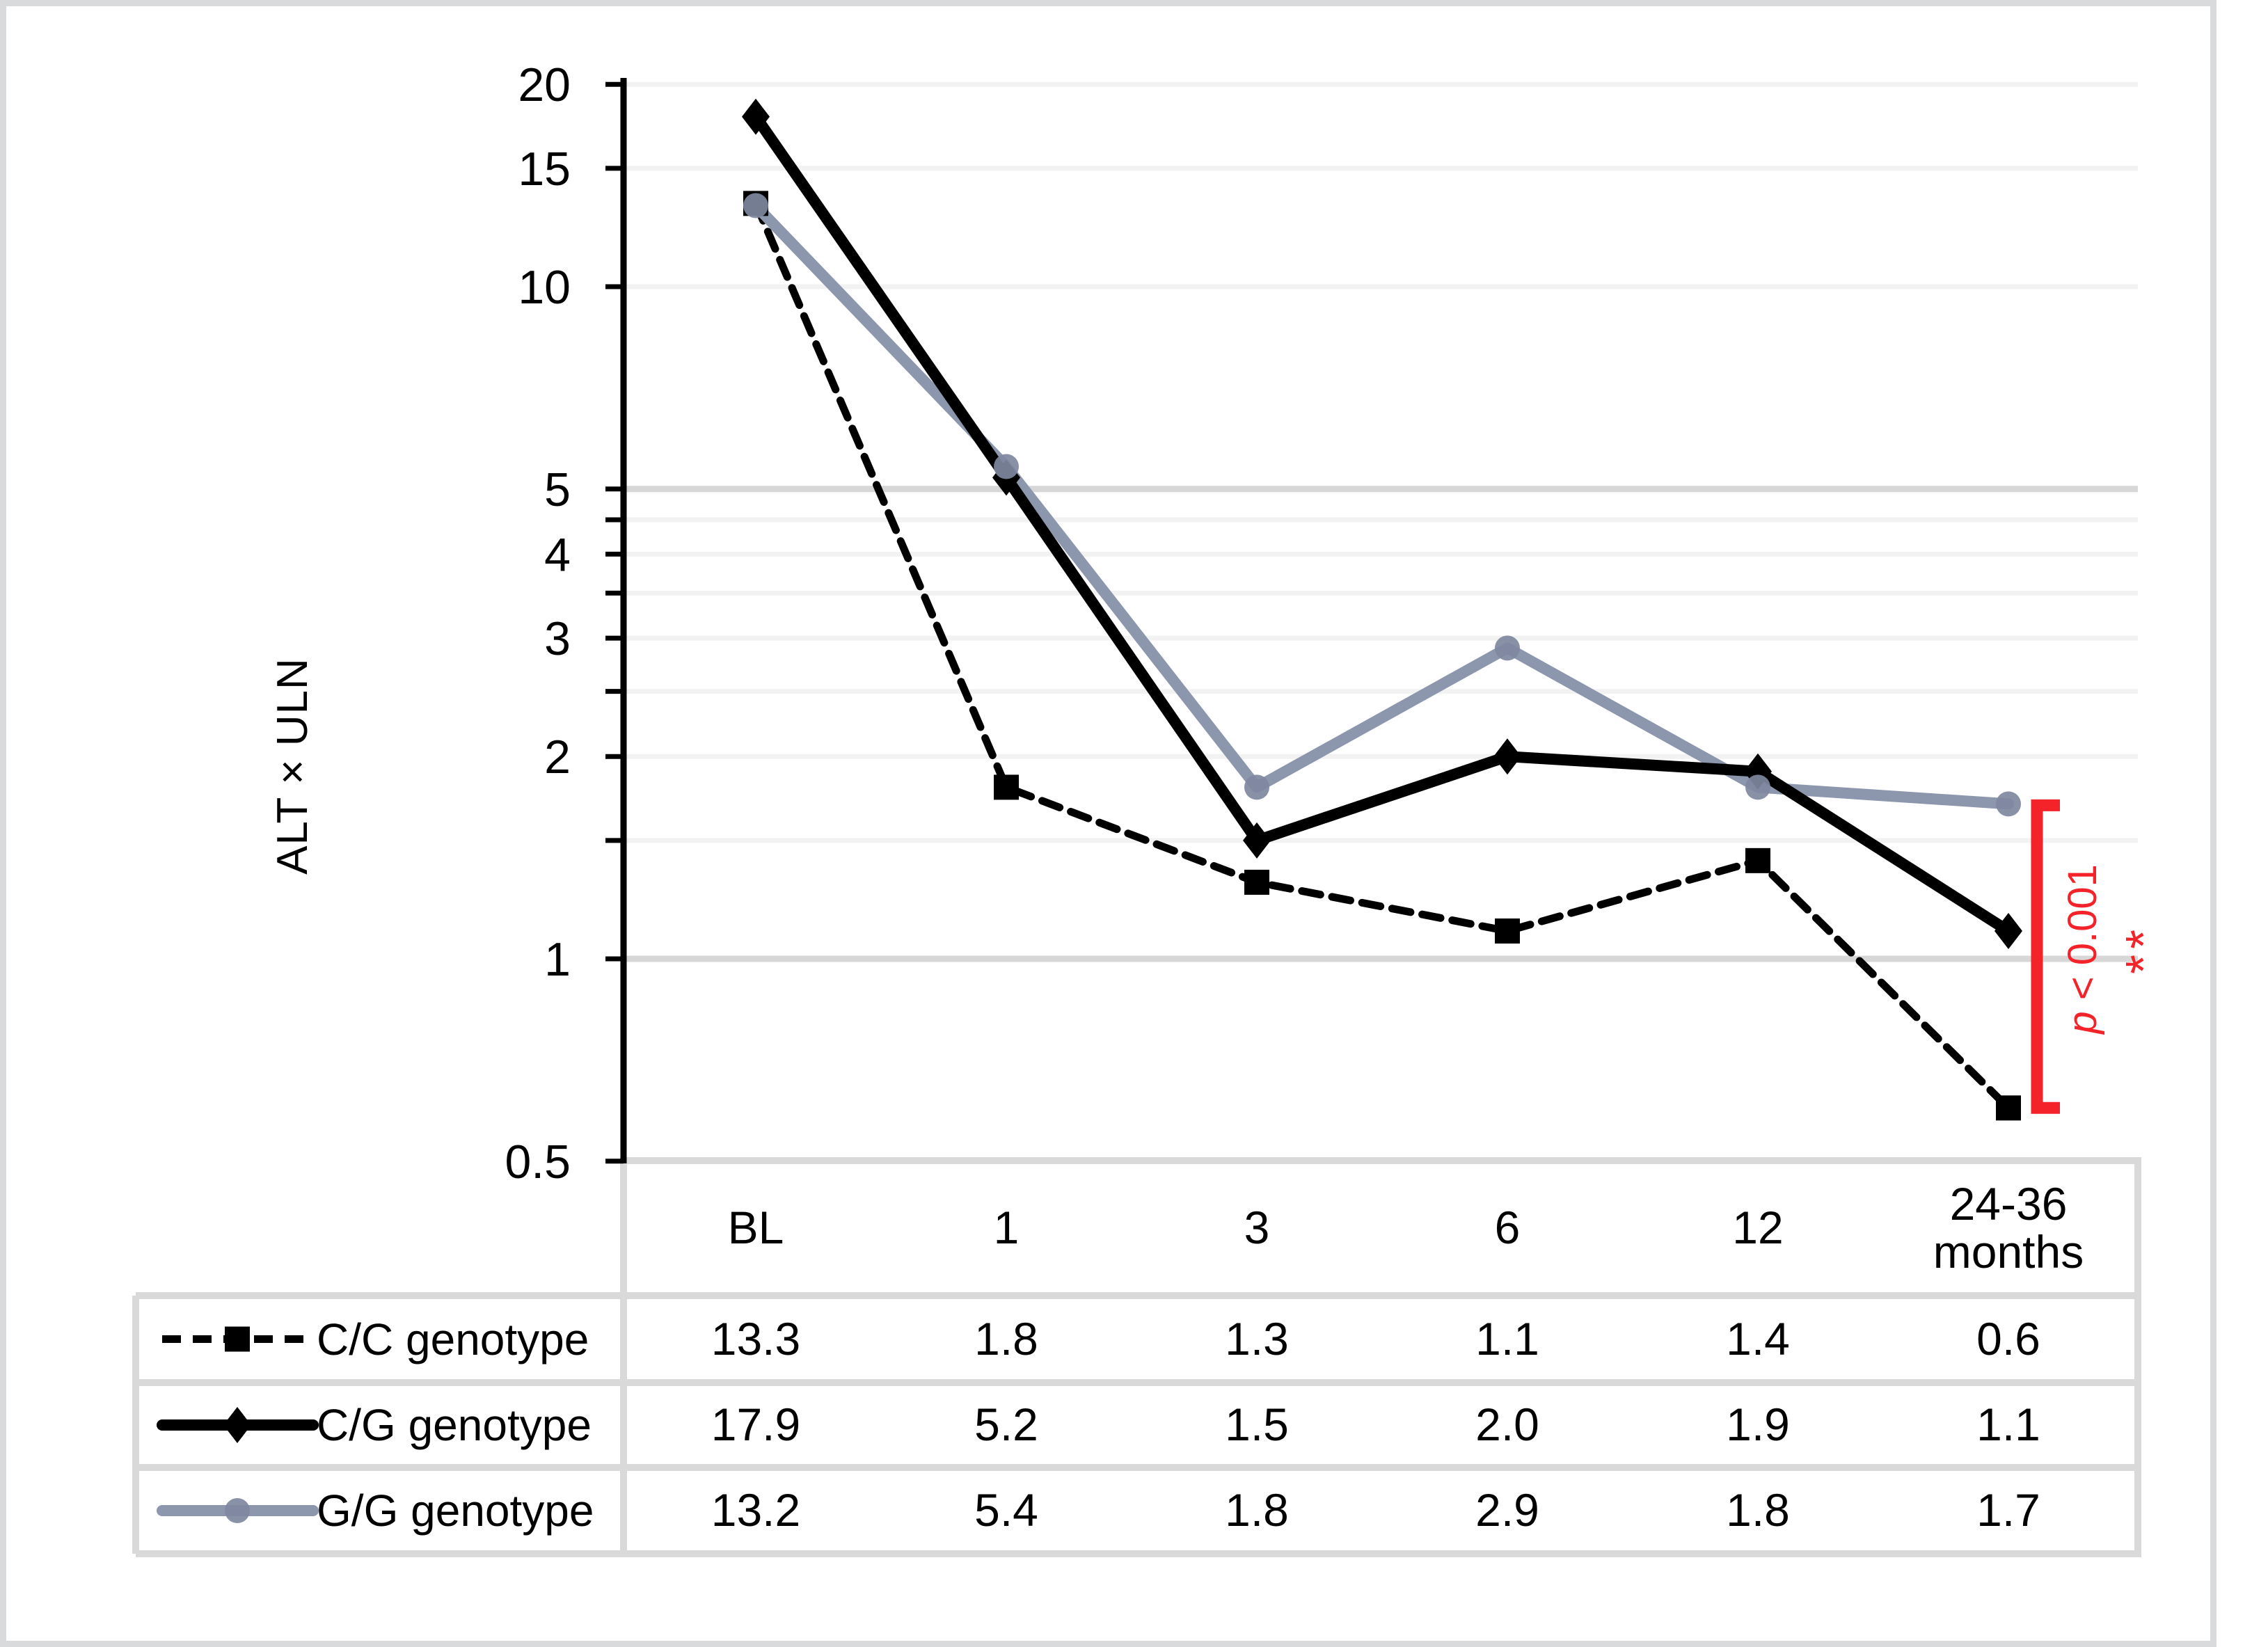  I want to click on x-category-label: BL, so click(755, 1228).